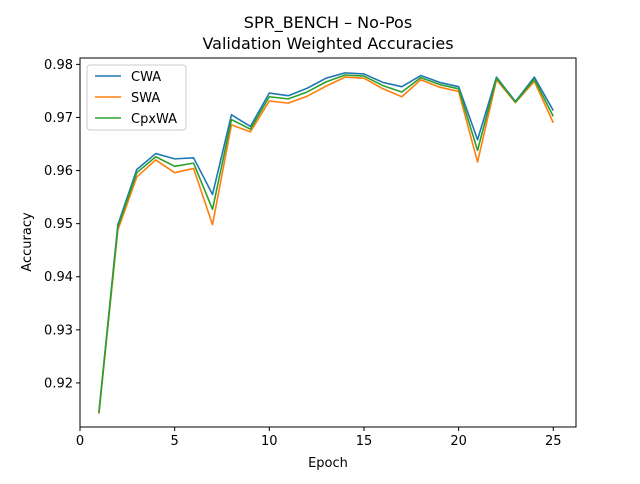  What do you see at coordinates (58, 277) in the screenshot?
I see `y-tick-label: 0.94` at bounding box center [58, 277].